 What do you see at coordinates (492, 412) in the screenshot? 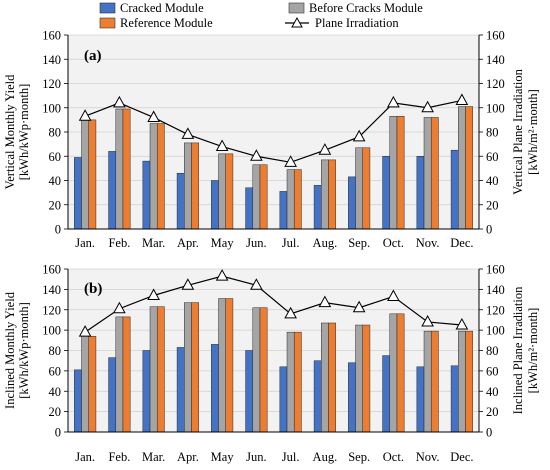
I see `y-right-tick-label: 20` at bounding box center [492, 412].